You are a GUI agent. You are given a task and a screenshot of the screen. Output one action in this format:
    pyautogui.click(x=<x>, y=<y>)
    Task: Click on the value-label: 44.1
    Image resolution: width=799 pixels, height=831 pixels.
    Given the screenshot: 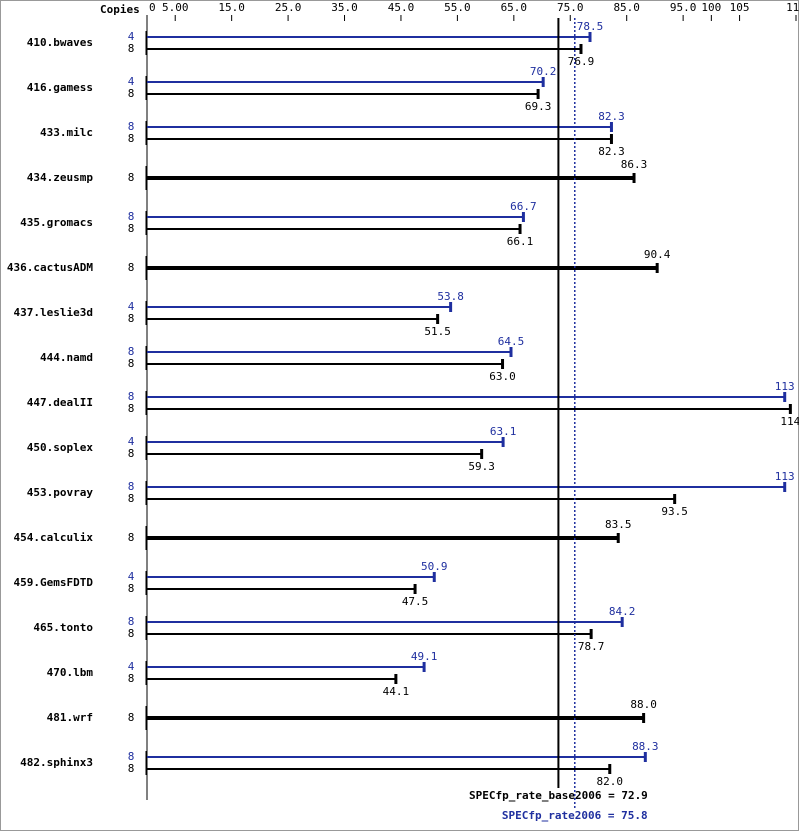 What is the action you would take?
    pyautogui.click(x=396, y=691)
    